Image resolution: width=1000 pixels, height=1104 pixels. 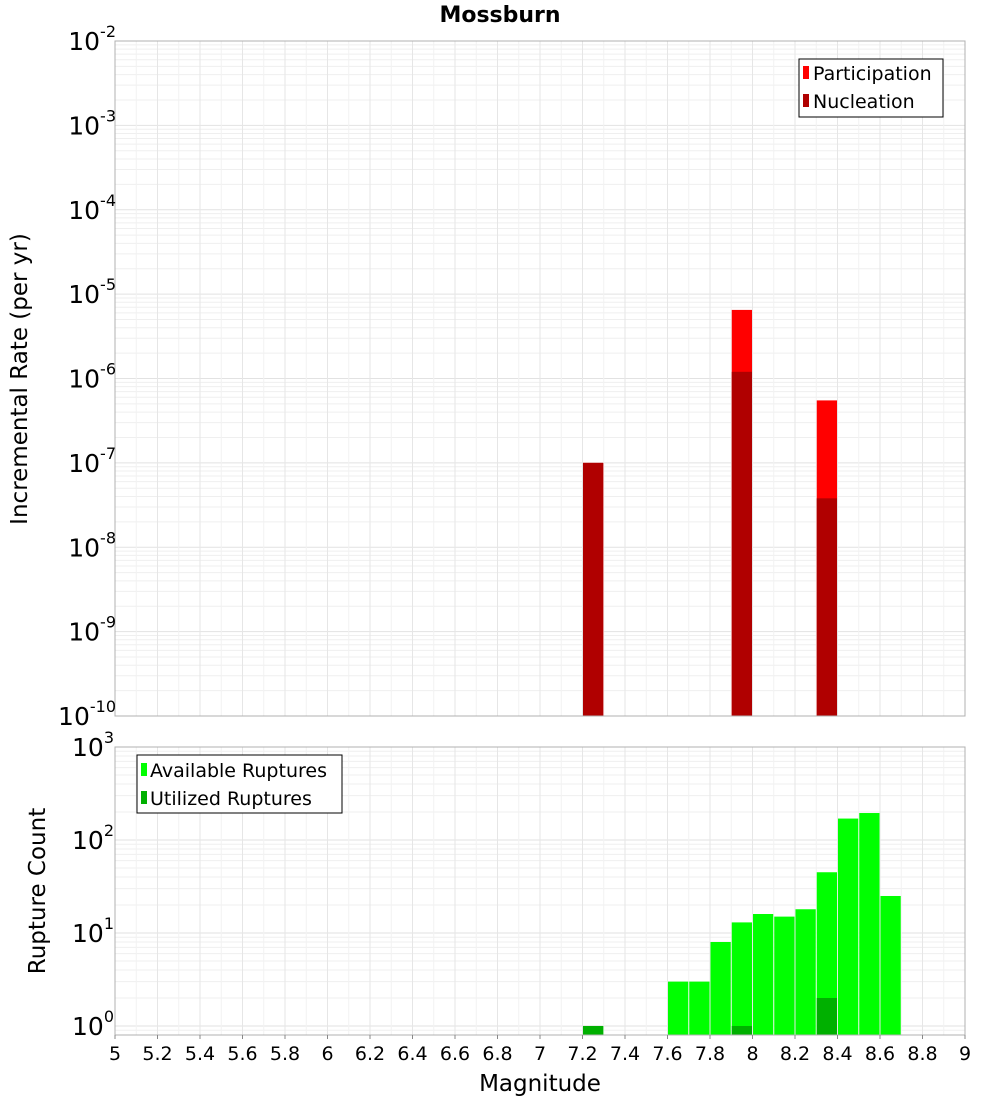 What do you see at coordinates (710, 512) in the screenshot?
I see `rate-plot-bars` at bounding box center [710, 512].